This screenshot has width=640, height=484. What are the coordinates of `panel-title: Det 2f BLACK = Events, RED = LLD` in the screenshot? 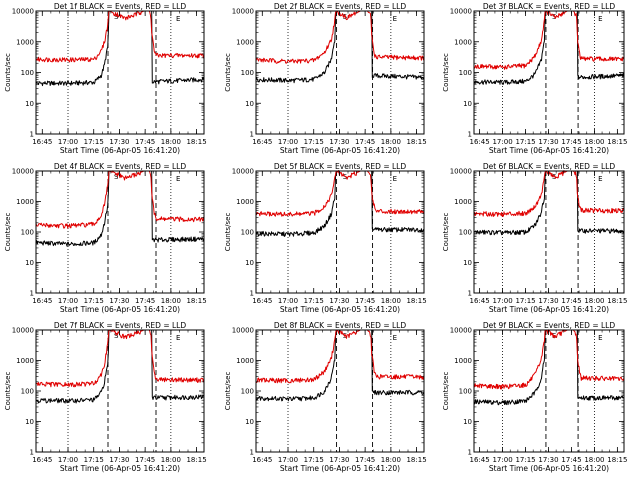 It's located at (340, 6).